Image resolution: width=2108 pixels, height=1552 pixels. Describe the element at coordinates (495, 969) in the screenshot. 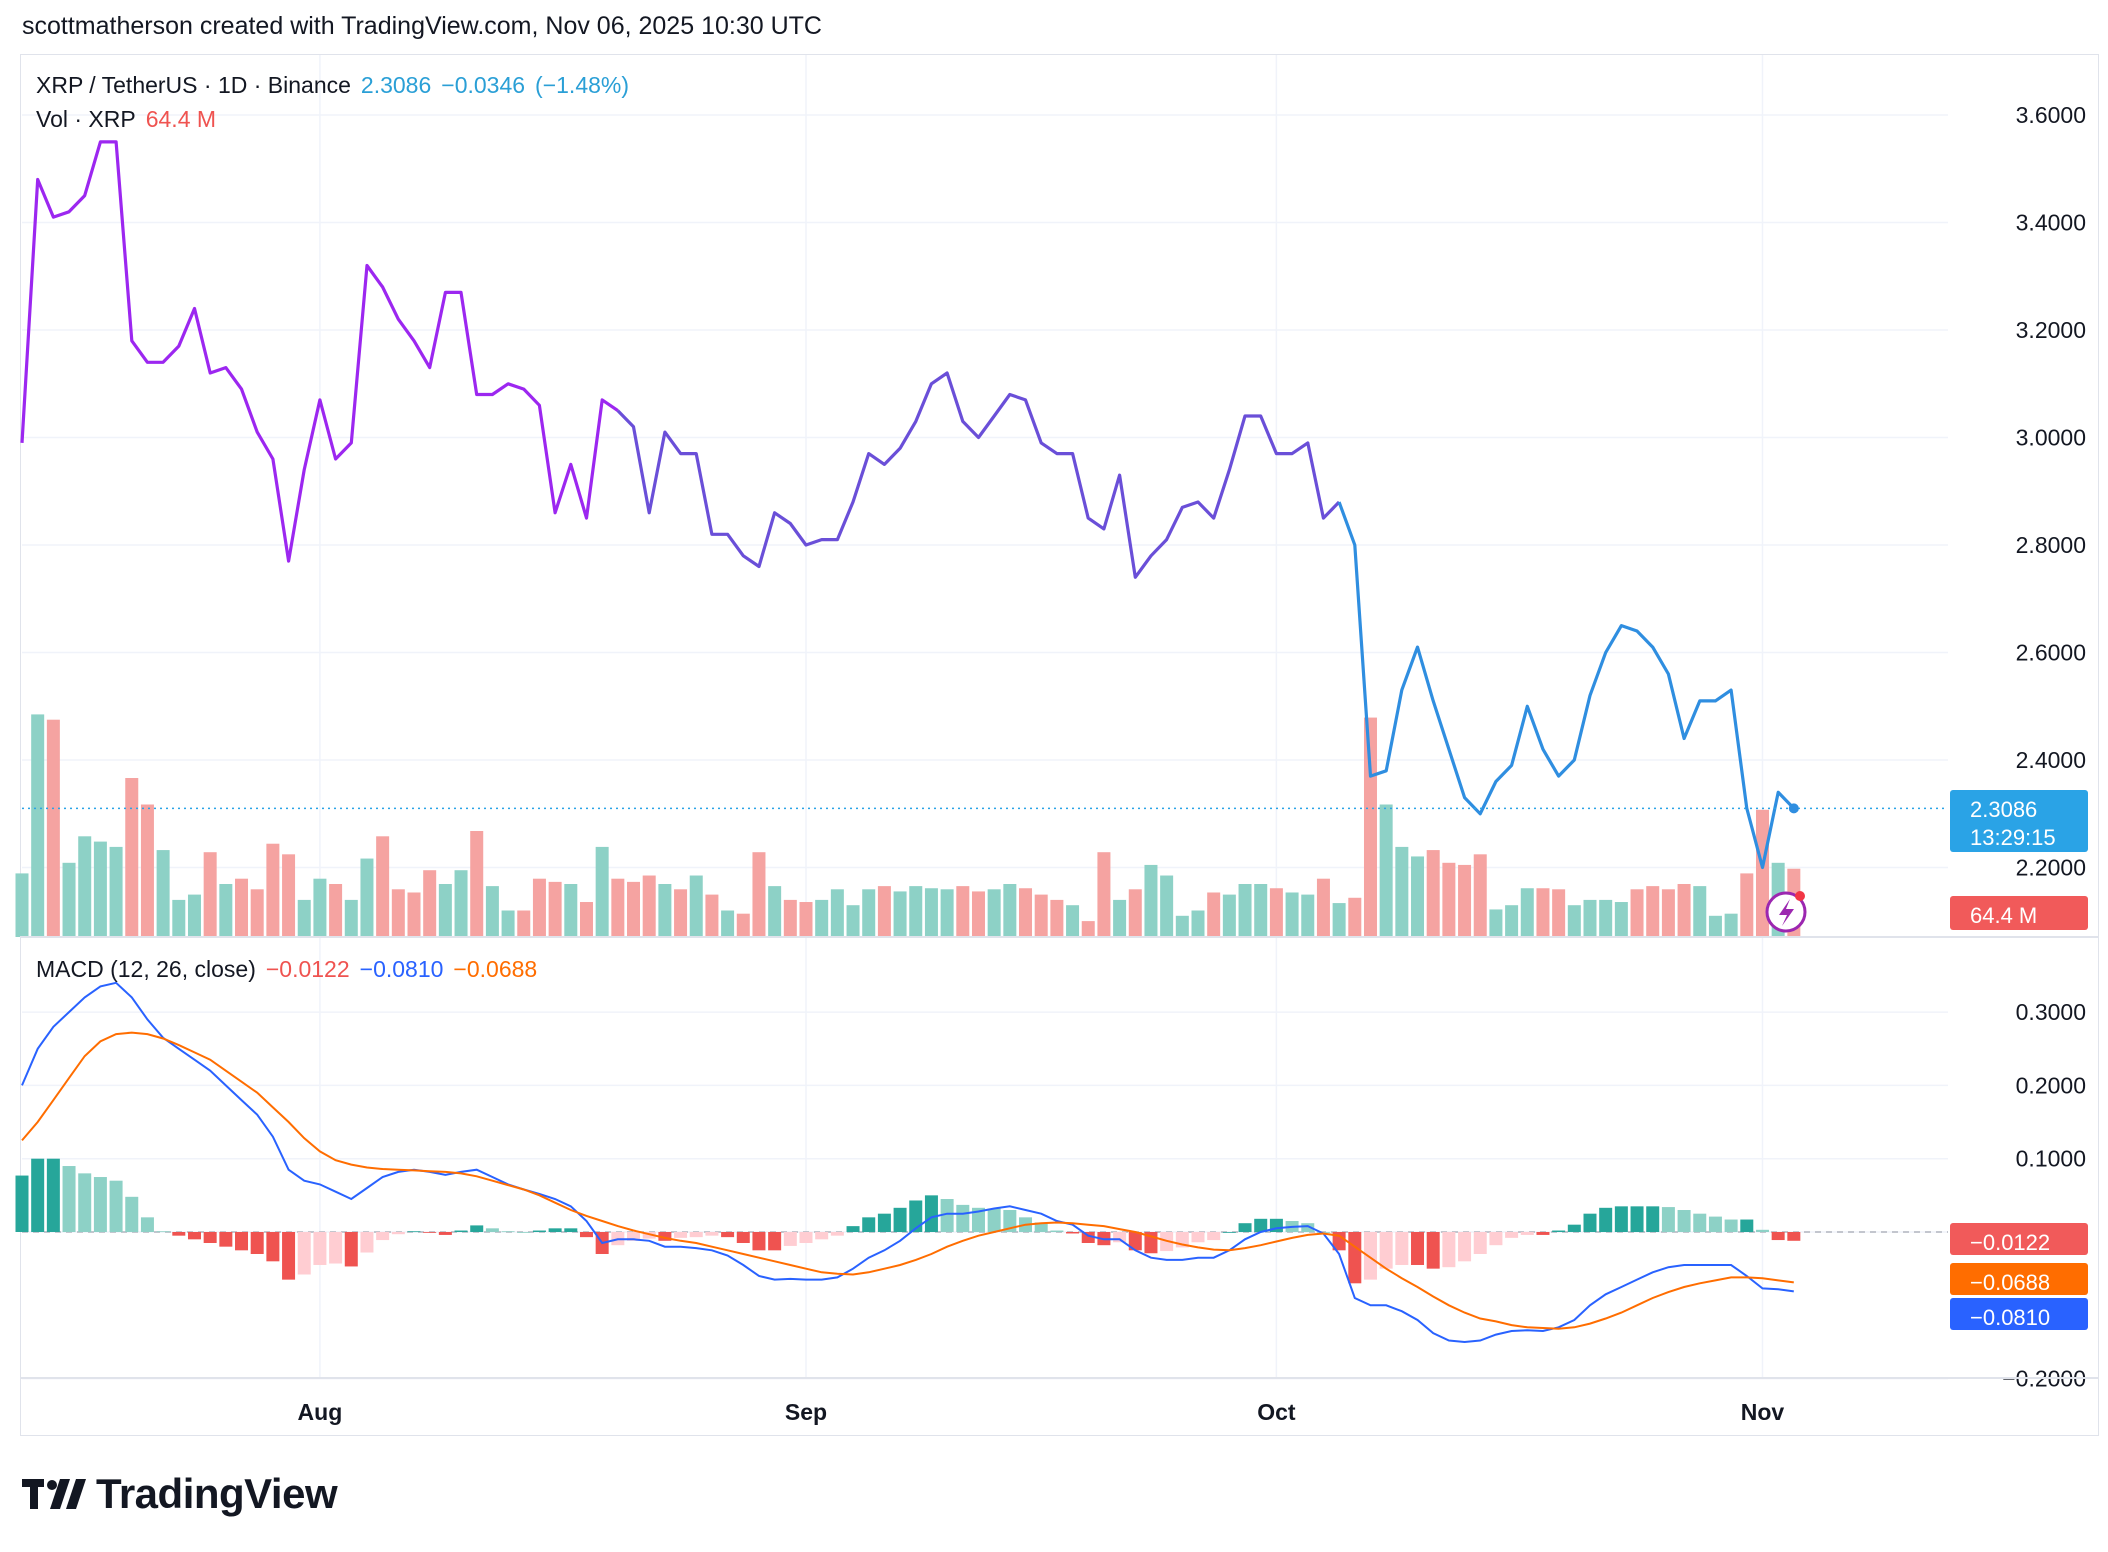

I see `macd-signal-value: −0.0688` at that location.